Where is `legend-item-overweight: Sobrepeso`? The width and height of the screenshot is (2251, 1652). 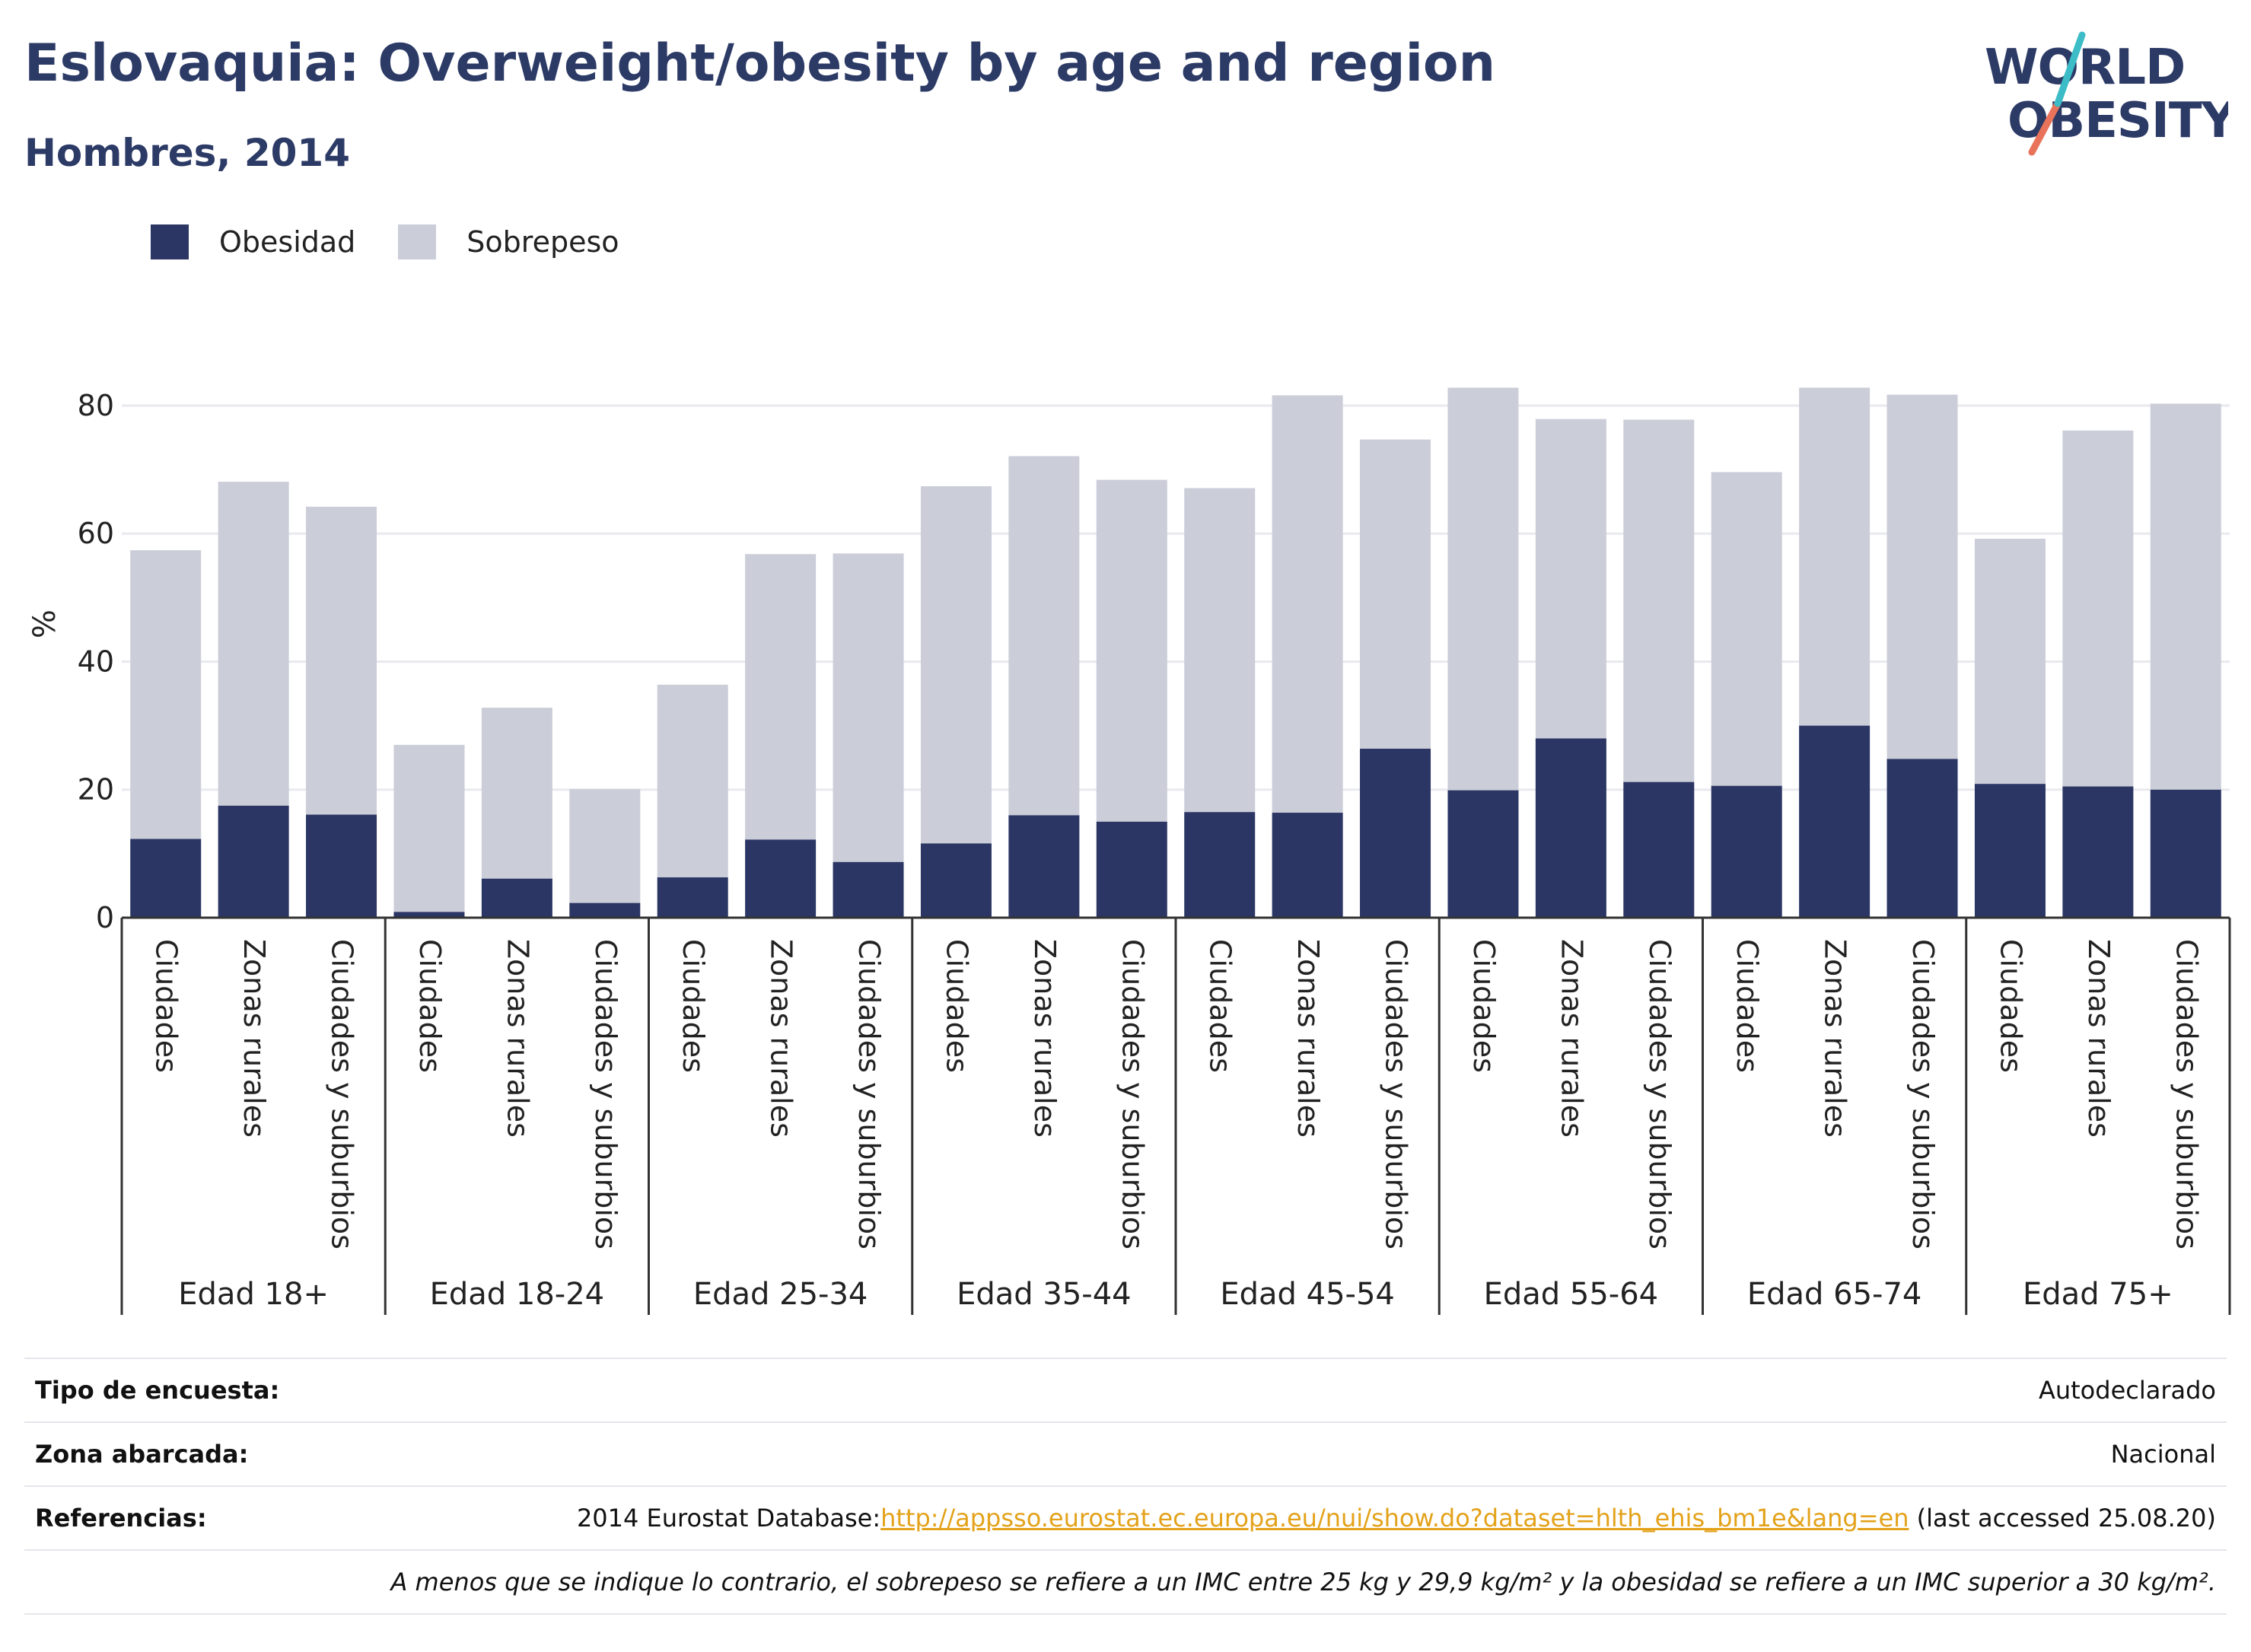
legend-item-overweight: Sobrepeso is located at coordinates (508, 241).